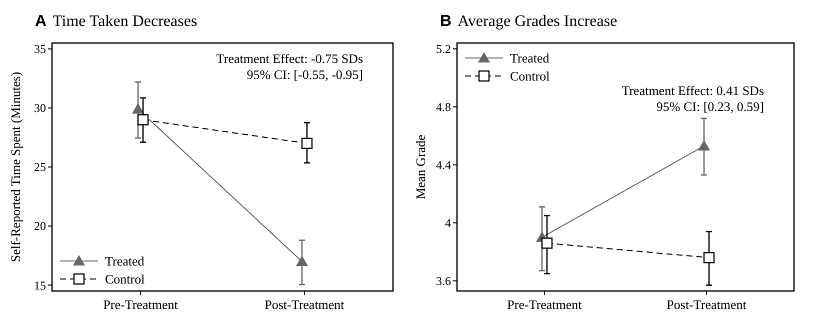 This screenshot has width=814, height=328. Describe the element at coordinates (443, 107) in the screenshot. I see `y-tick-label: 4.8` at that location.